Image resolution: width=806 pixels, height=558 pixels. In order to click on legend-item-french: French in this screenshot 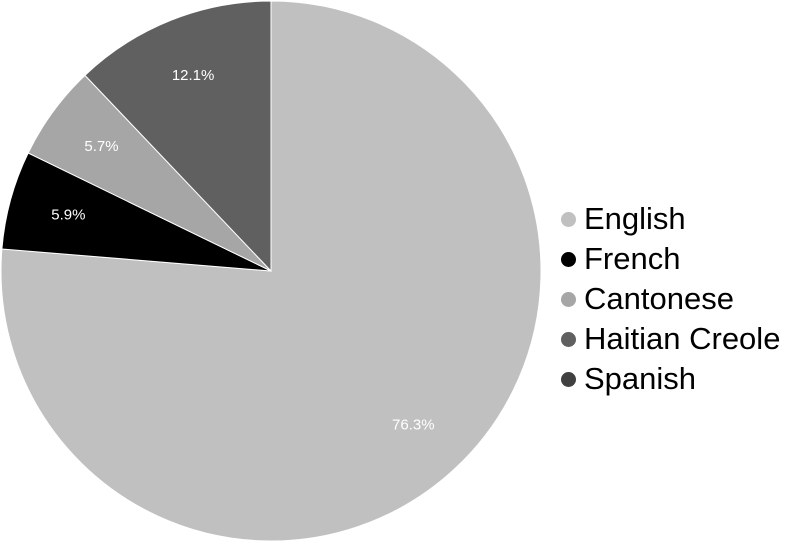, I will do `click(670, 259)`.